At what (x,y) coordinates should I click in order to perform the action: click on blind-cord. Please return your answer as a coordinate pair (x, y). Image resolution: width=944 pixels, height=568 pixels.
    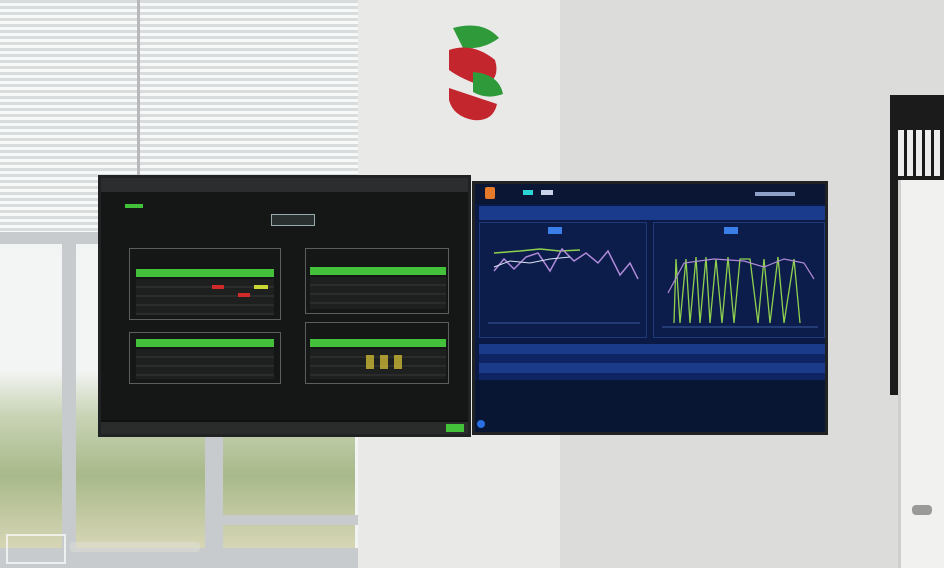
    Looking at the image, I should click on (138, 116).